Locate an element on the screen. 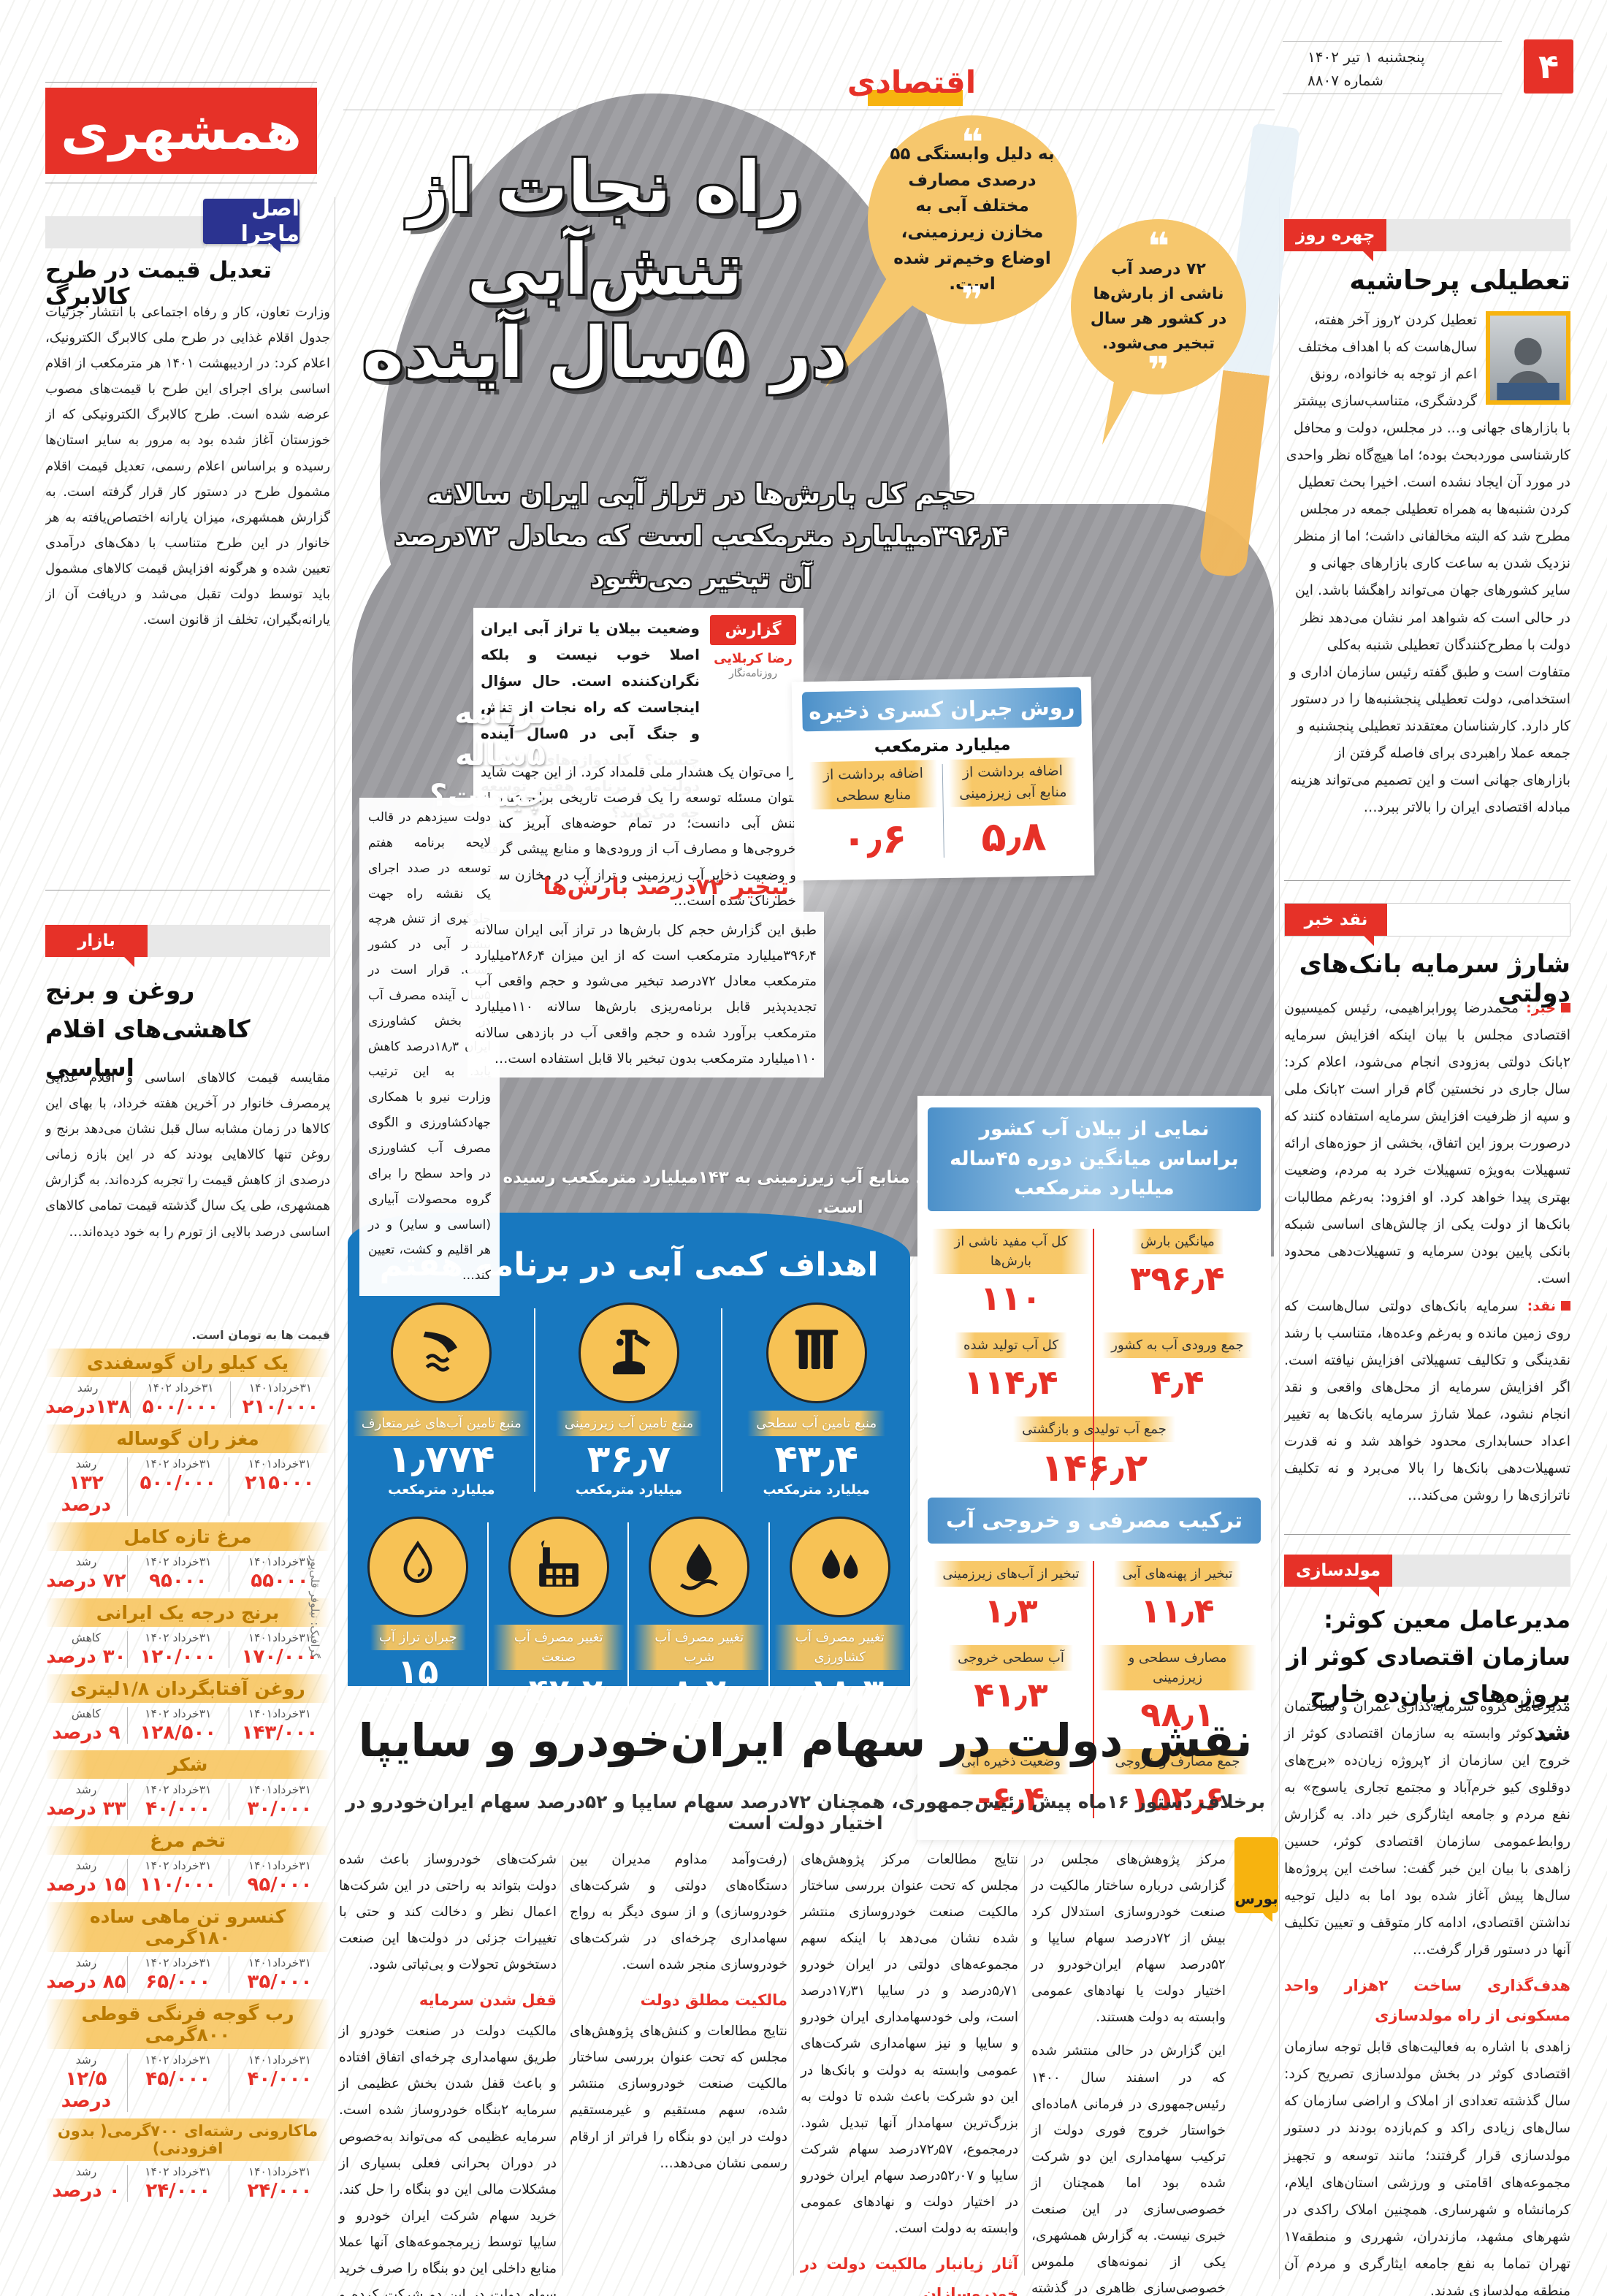 The height and width of the screenshot is (2296, 1607). yellow-underline is located at coordinates (916, 98).